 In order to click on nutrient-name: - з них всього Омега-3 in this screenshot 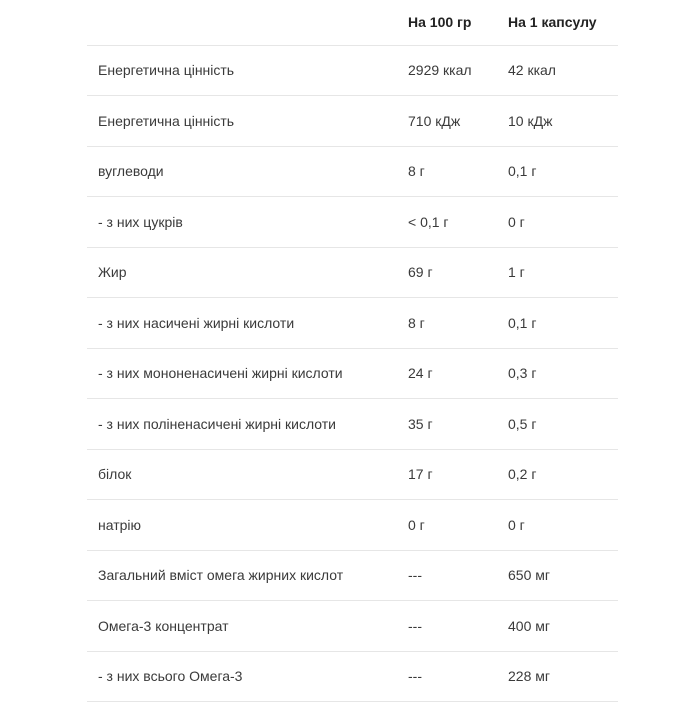, I will do `click(247, 676)`.